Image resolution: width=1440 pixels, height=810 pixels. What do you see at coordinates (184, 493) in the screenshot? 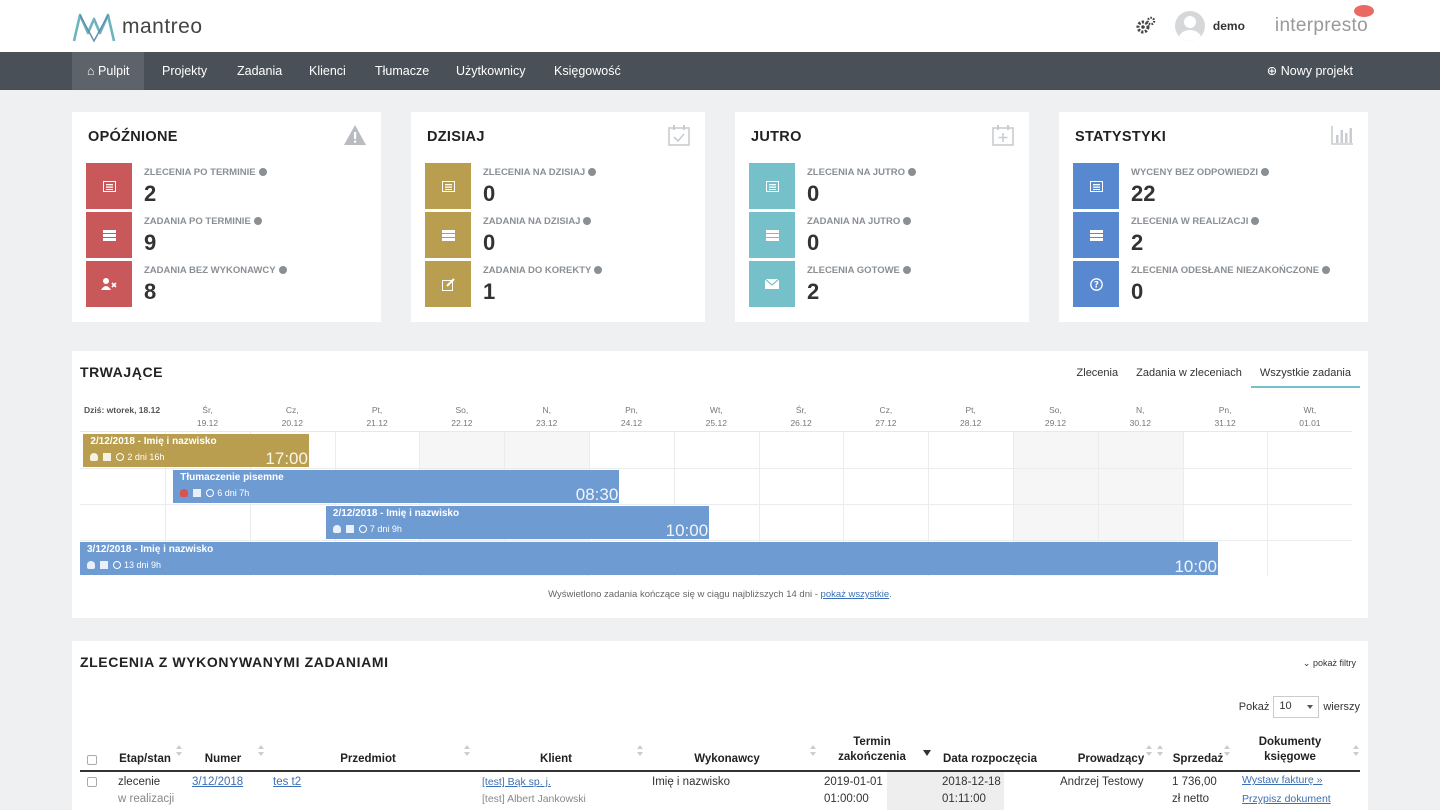
I see `user-alert-icon` at bounding box center [184, 493].